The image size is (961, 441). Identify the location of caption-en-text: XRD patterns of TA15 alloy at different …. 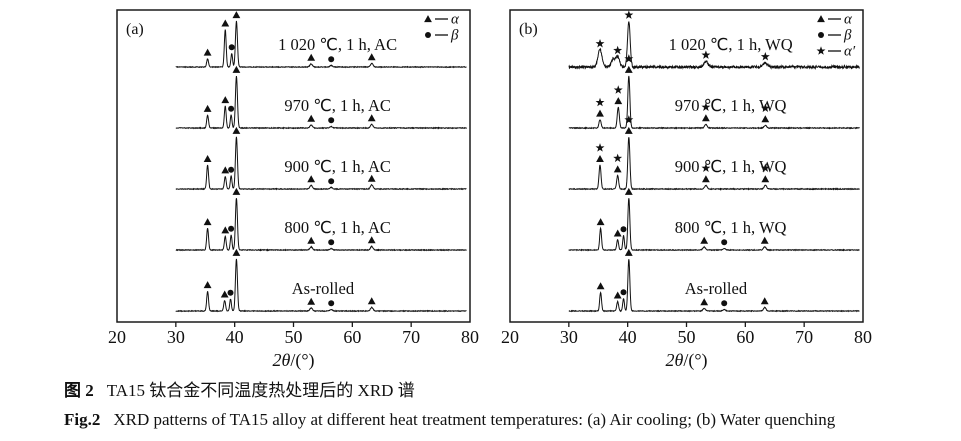
(474, 419).